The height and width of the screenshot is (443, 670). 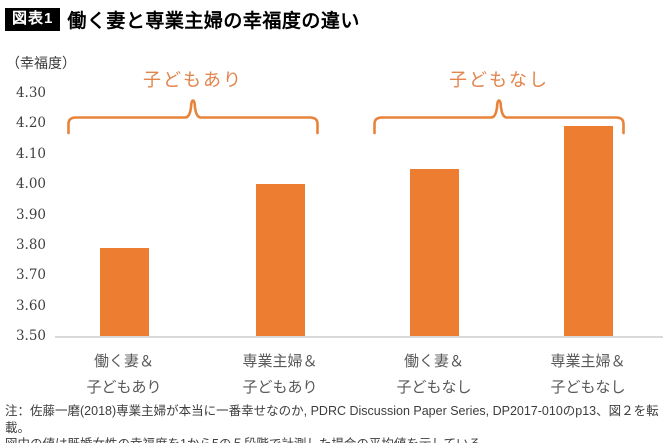 What do you see at coordinates (499, 80) in the screenshot?
I see `group-label-no-children: 子どもなし` at bounding box center [499, 80].